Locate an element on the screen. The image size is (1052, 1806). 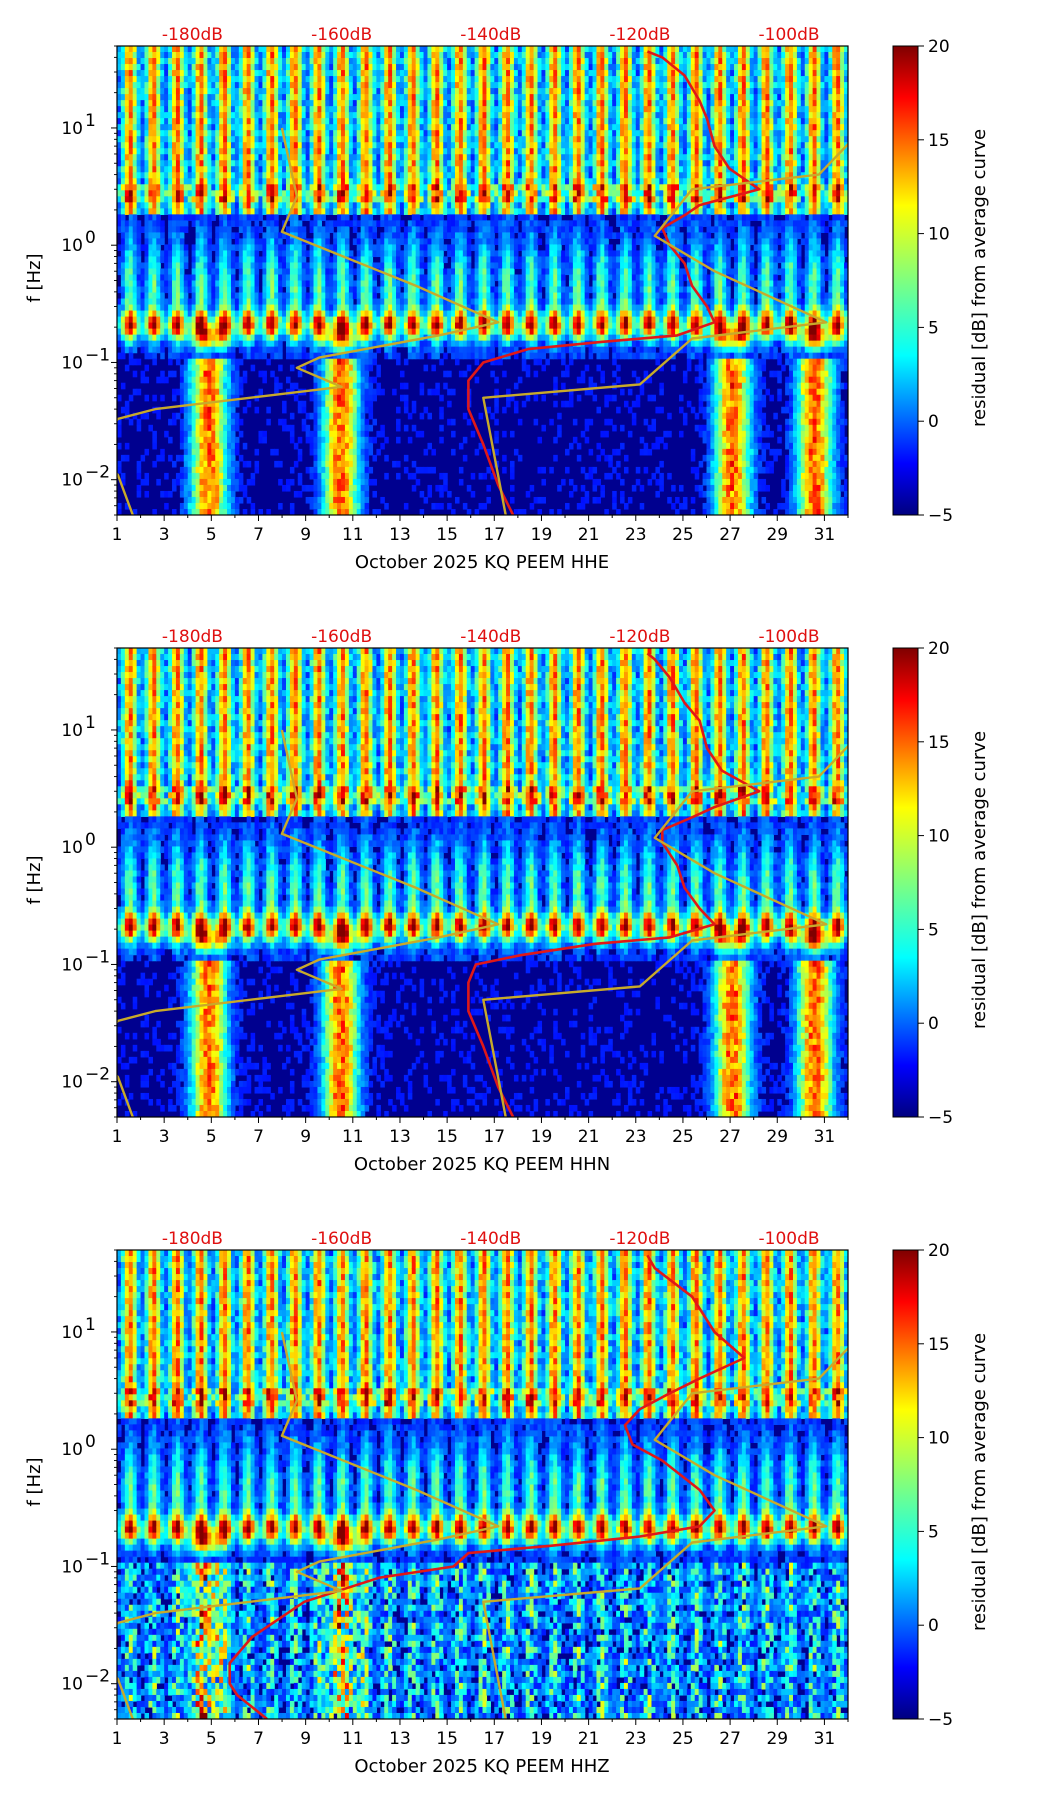
x-tick-label: 25 is located at coordinates (683, 1739).